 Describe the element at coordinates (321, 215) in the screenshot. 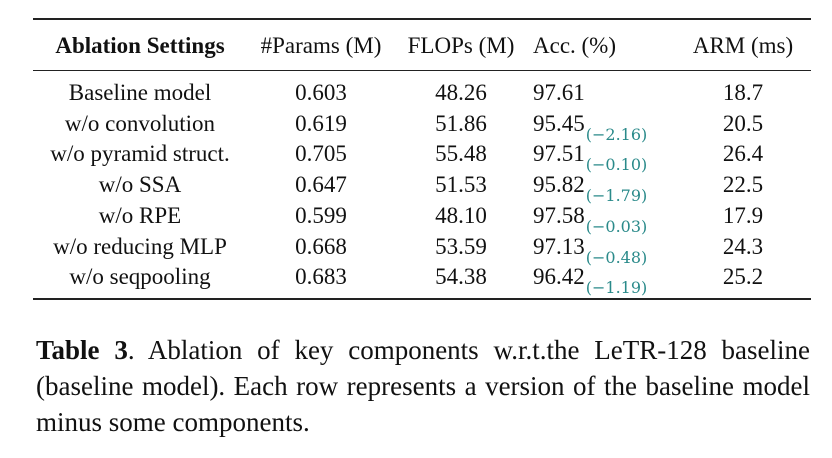

I see `row-params: 0.599` at that location.